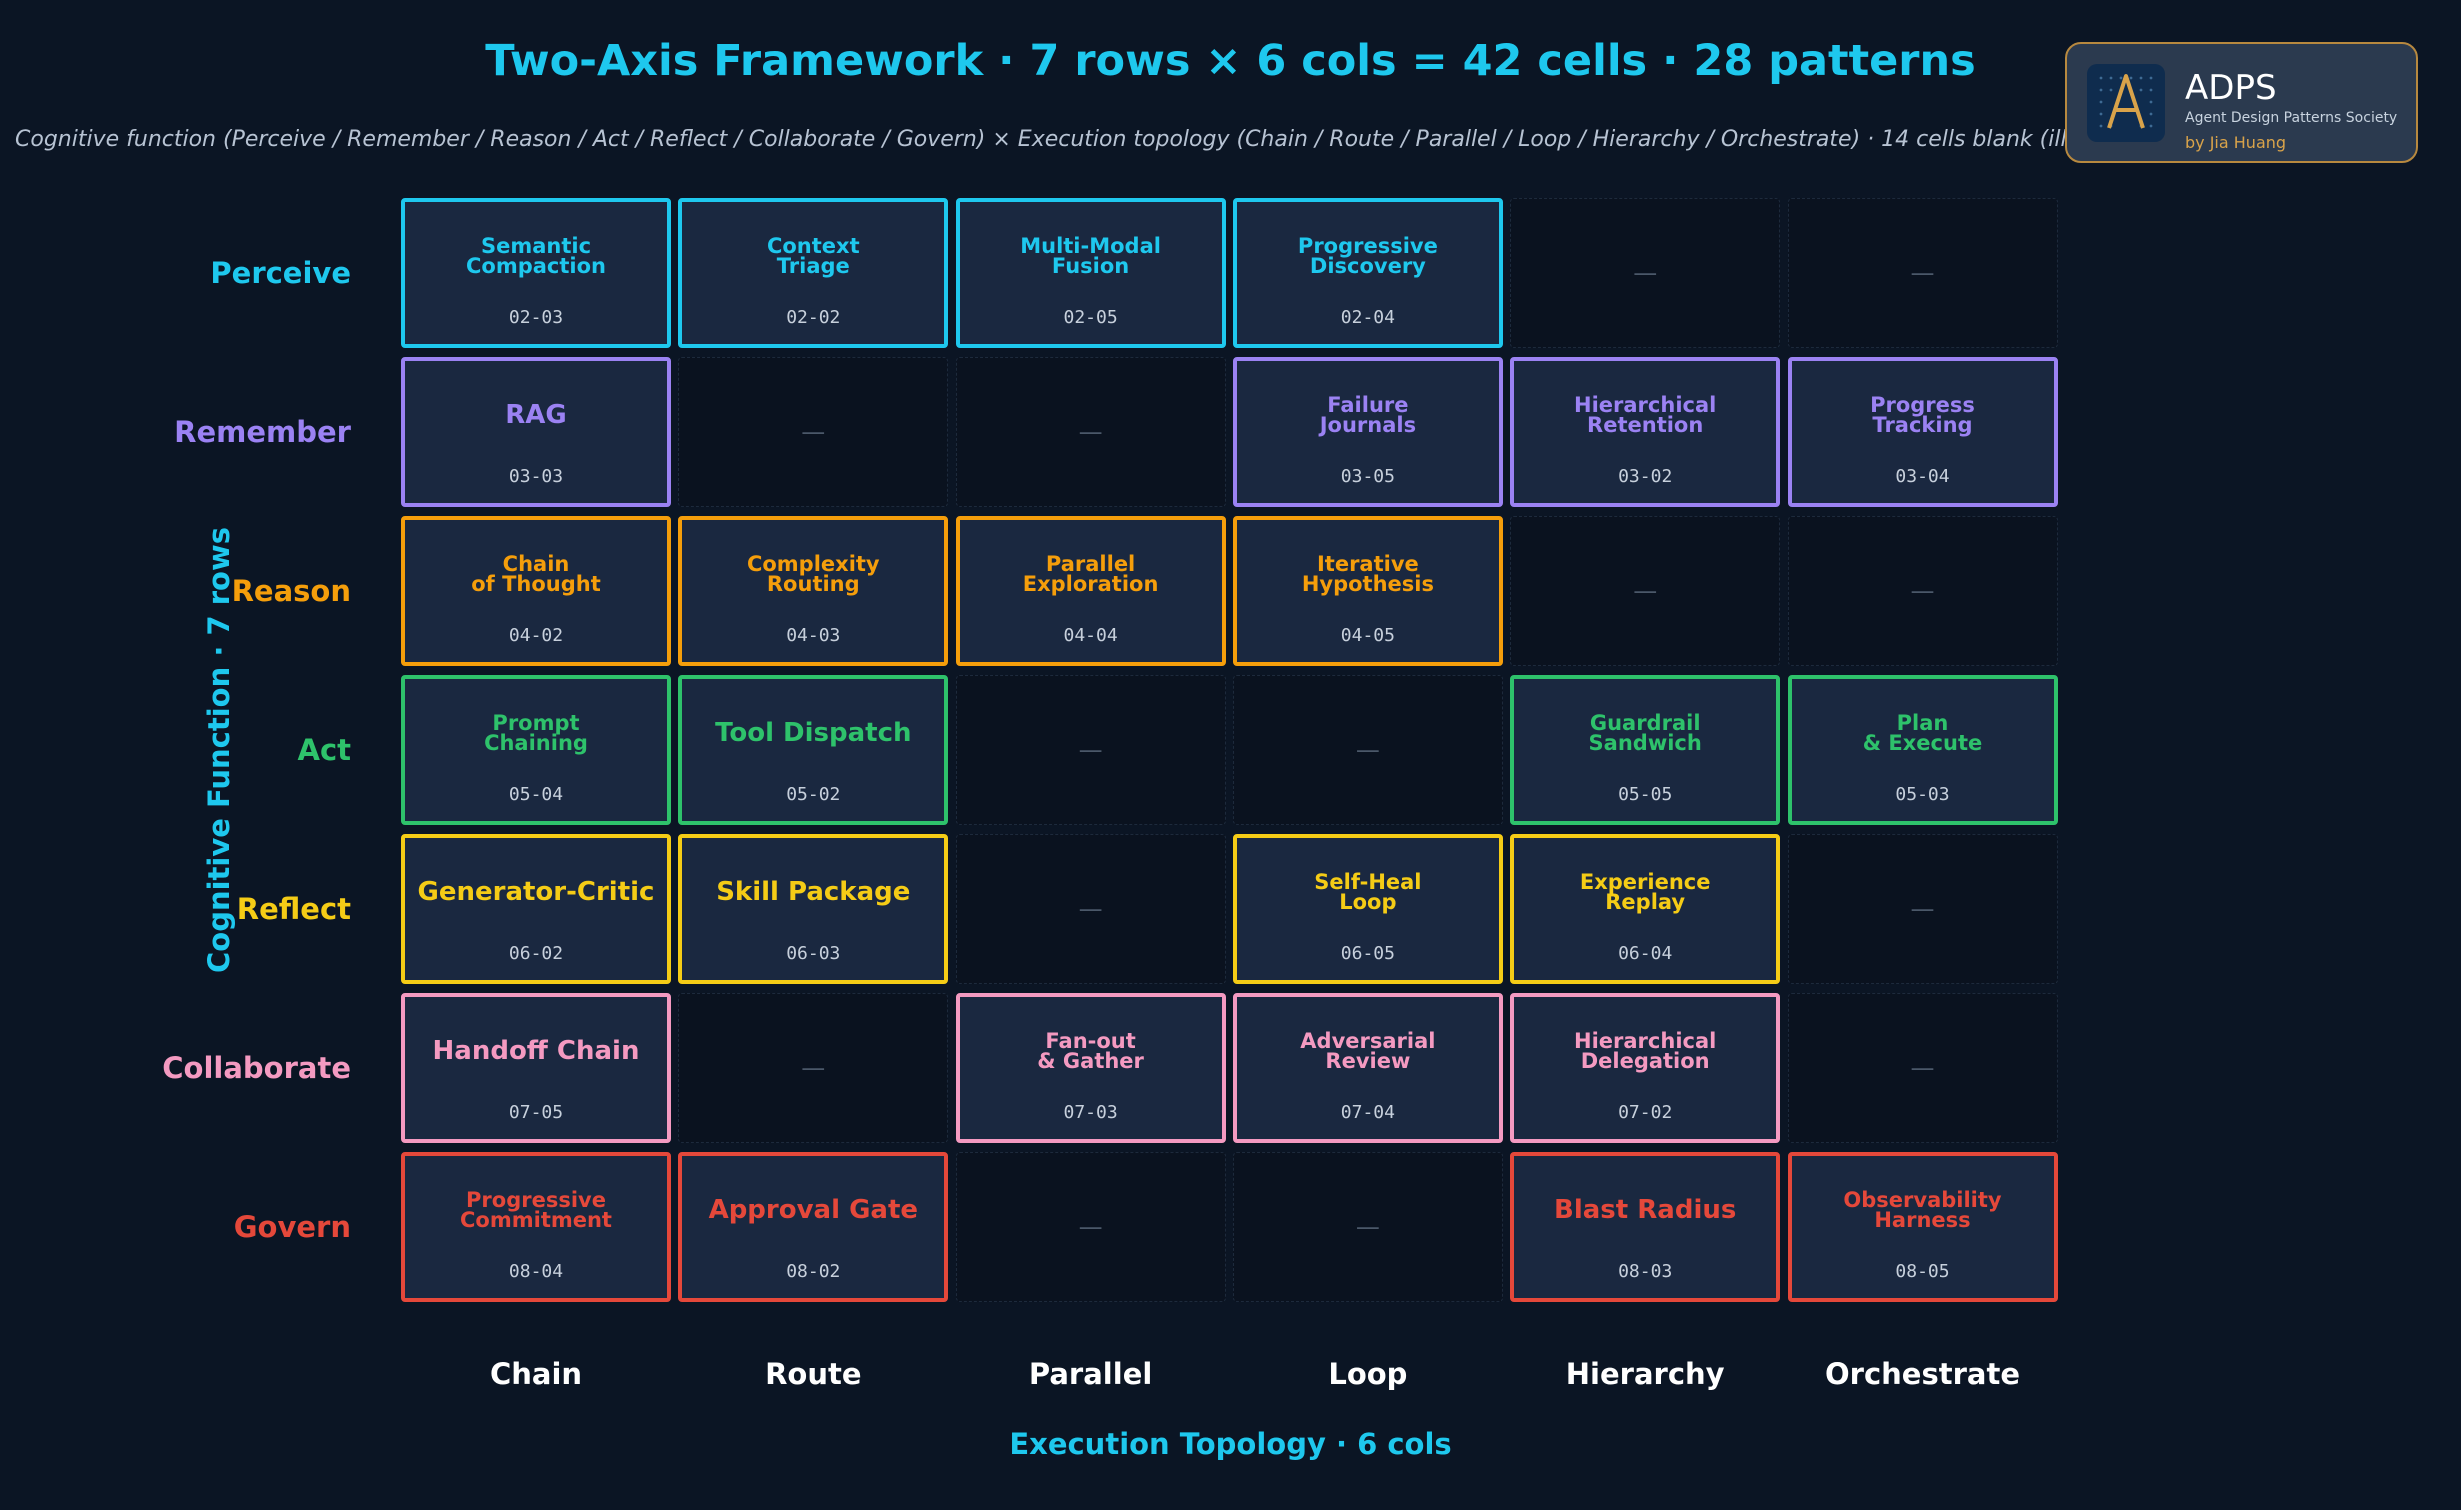 Image resolution: width=2461 pixels, height=1510 pixels. What do you see at coordinates (1922, 1227) in the screenshot?
I see `pattern-cell: Observability Harness 08-05` at bounding box center [1922, 1227].